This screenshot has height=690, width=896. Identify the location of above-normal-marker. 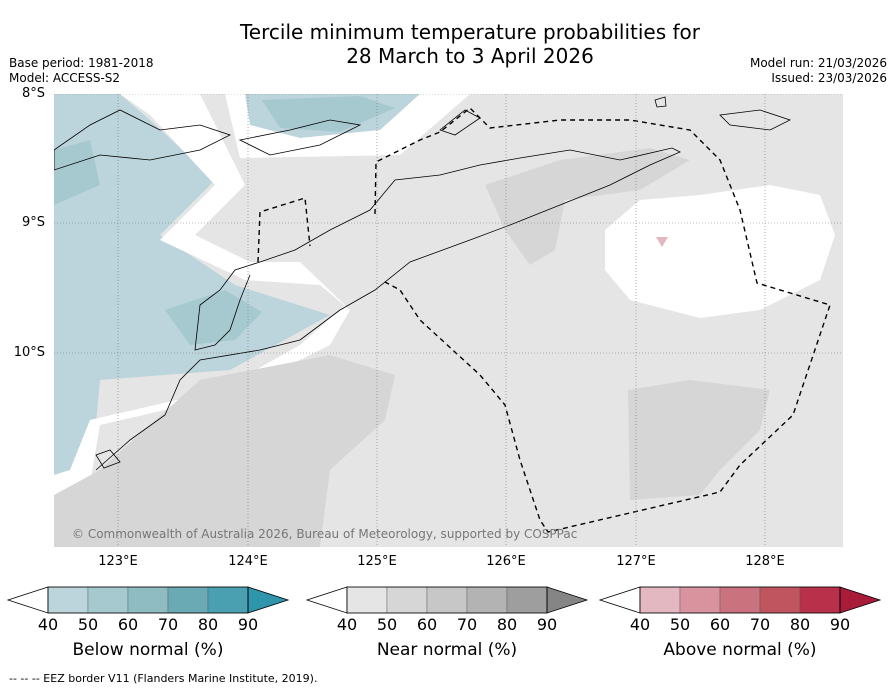
(662, 242).